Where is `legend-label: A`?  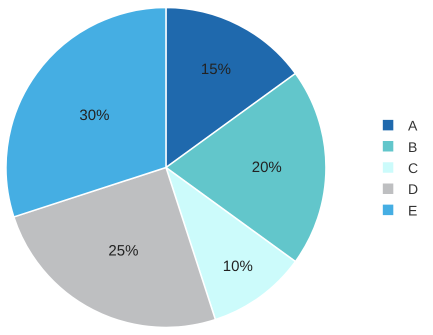 legend-label: A is located at coordinates (413, 126).